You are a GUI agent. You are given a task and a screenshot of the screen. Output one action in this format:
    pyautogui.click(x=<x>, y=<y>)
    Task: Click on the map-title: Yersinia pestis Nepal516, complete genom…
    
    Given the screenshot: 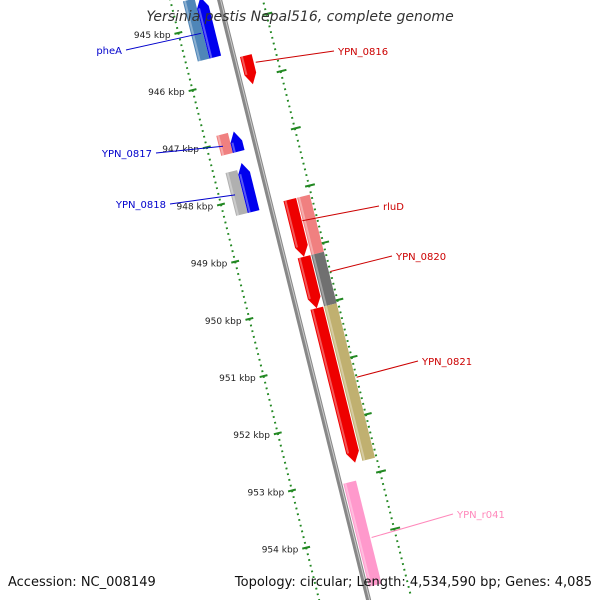 What is the action you would take?
    pyautogui.click(x=300, y=17)
    